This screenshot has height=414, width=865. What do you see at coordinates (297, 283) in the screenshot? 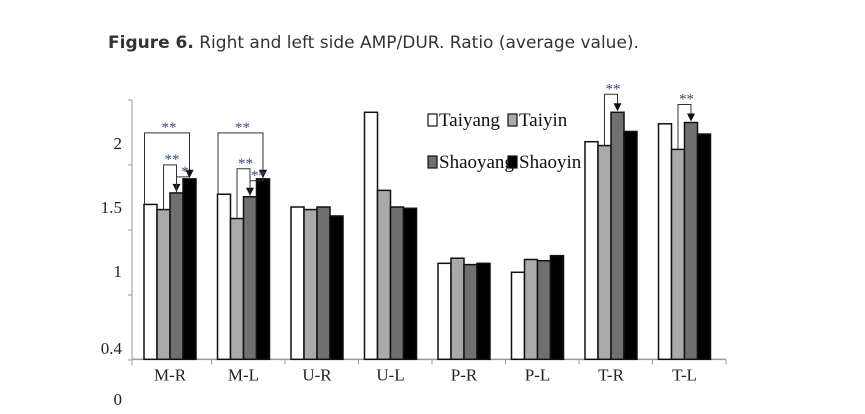
I see `bar-taiyang-u-r` at bounding box center [297, 283].